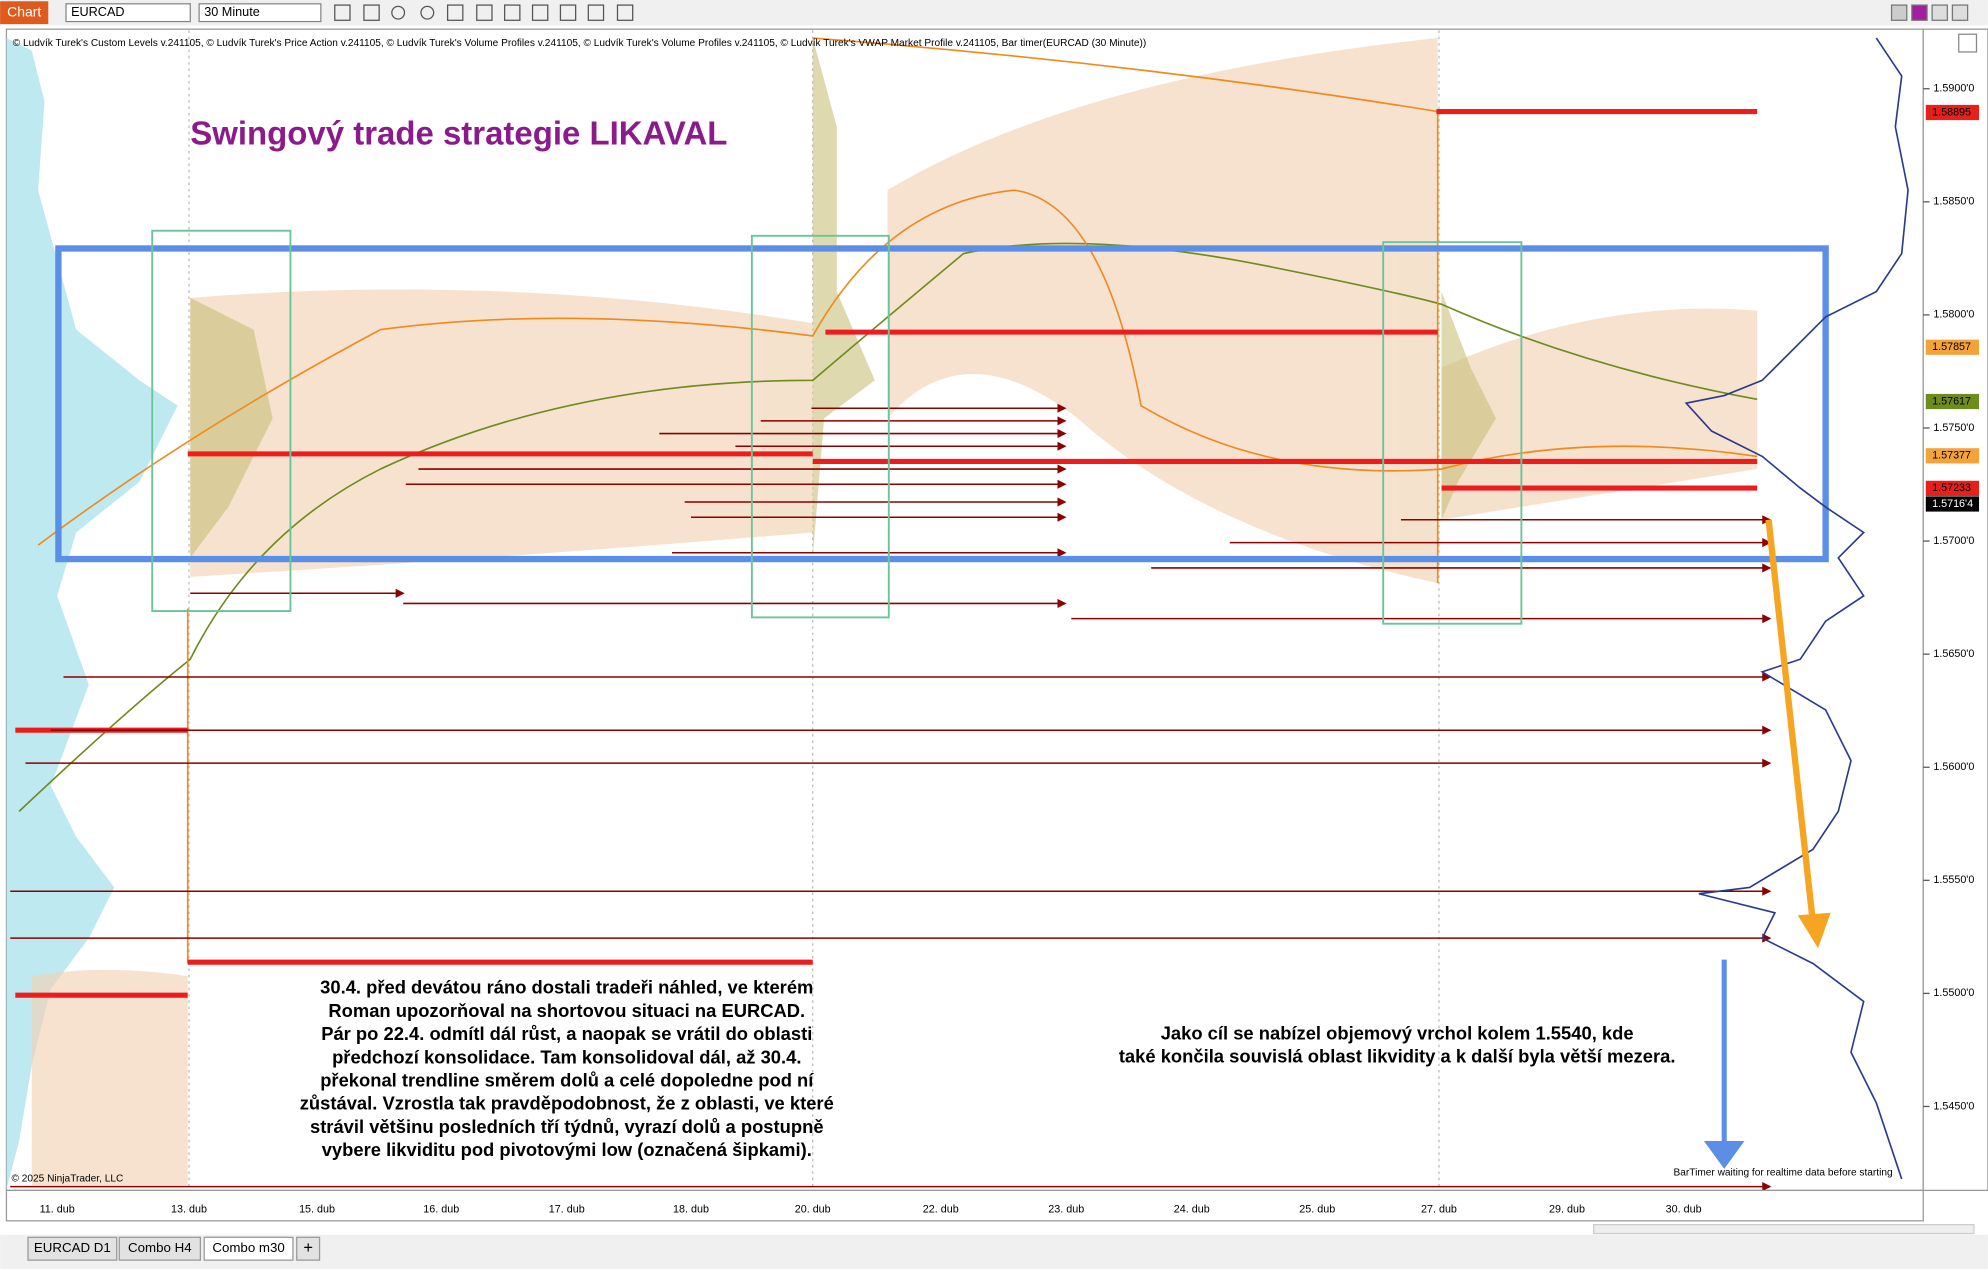 This screenshot has height=1269, width=1988. What do you see at coordinates (1684, 1209) in the screenshot?
I see `date-label: 30. dub` at bounding box center [1684, 1209].